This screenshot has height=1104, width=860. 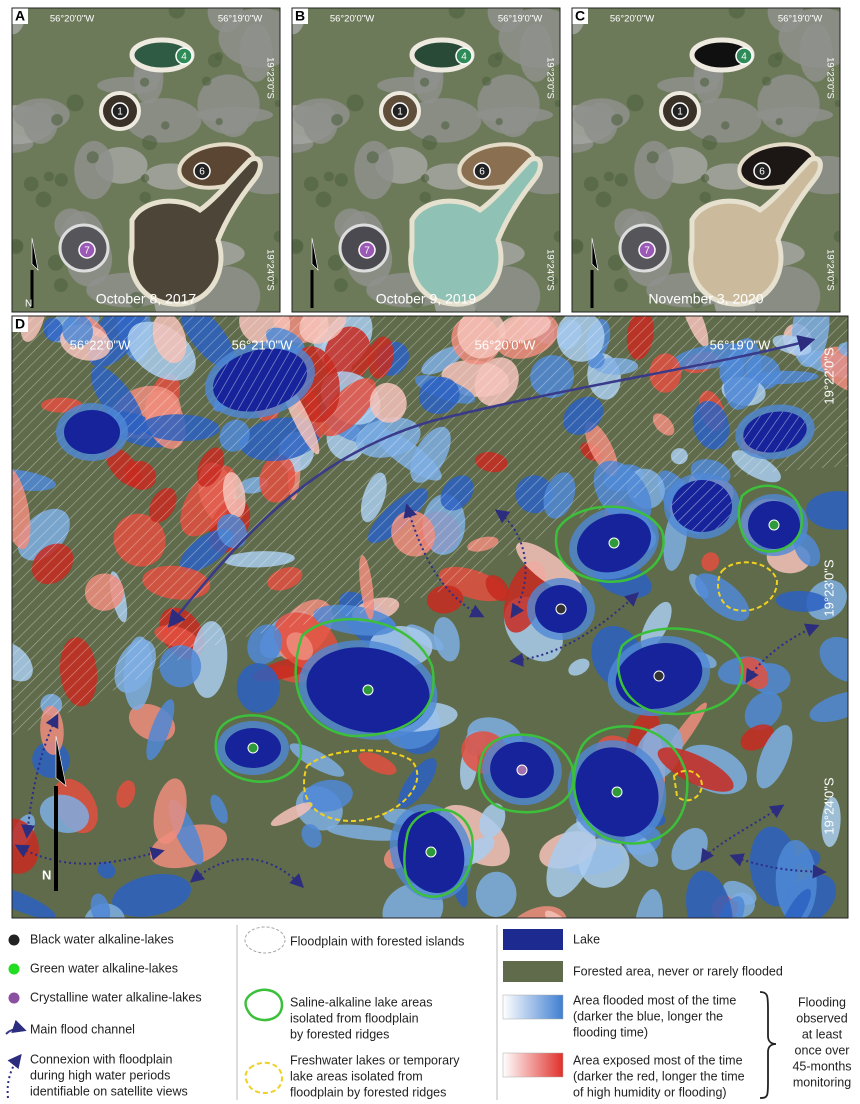 What do you see at coordinates (740, 344) in the screenshot?
I see `longitude-label: 56°19'0"W` at bounding box center [740, 344].